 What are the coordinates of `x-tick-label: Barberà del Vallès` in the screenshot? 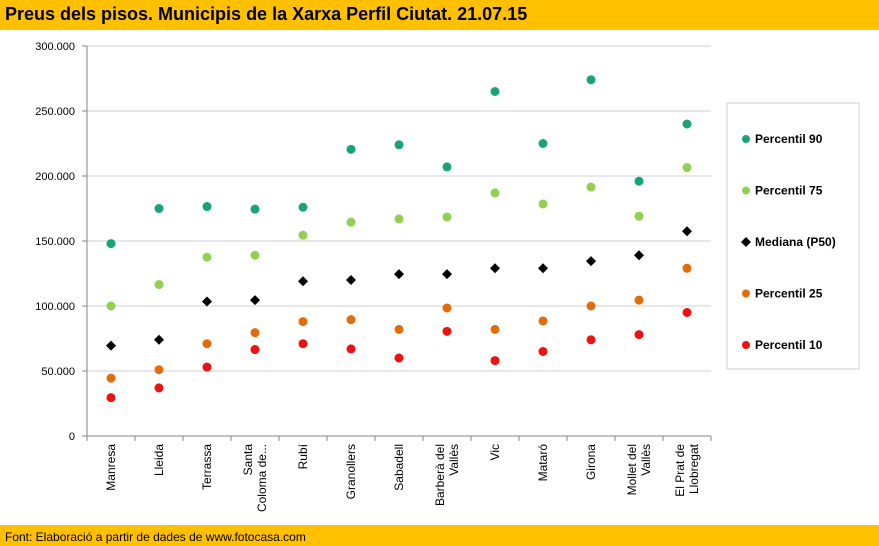 It's located at (447, 475).